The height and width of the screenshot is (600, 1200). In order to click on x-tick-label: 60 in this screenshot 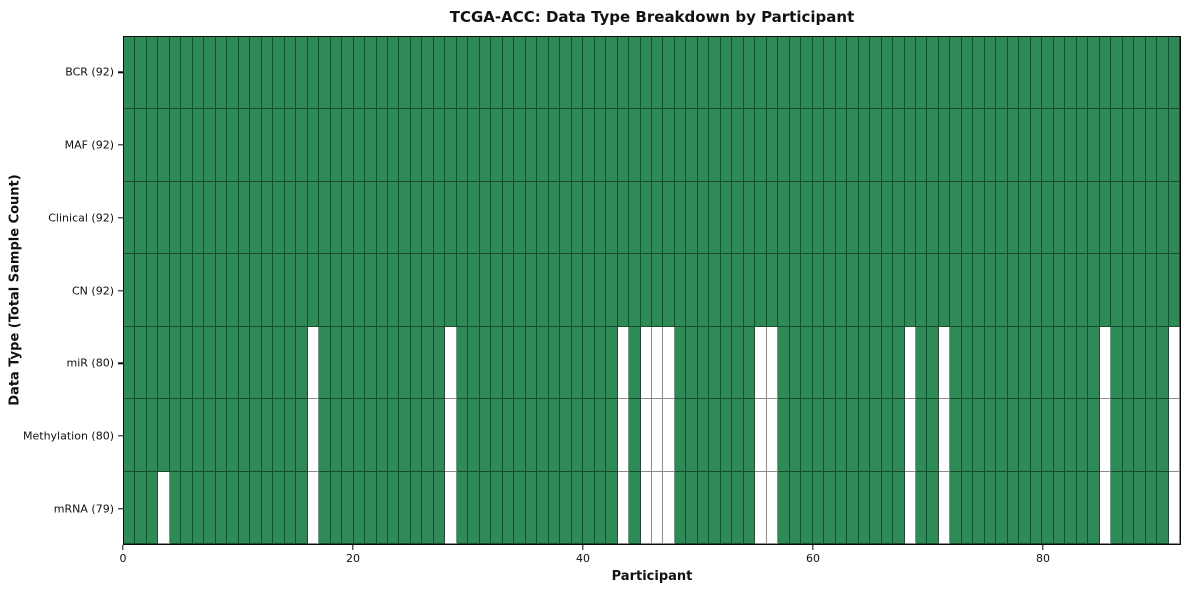, I will do `click(813, 558)`.